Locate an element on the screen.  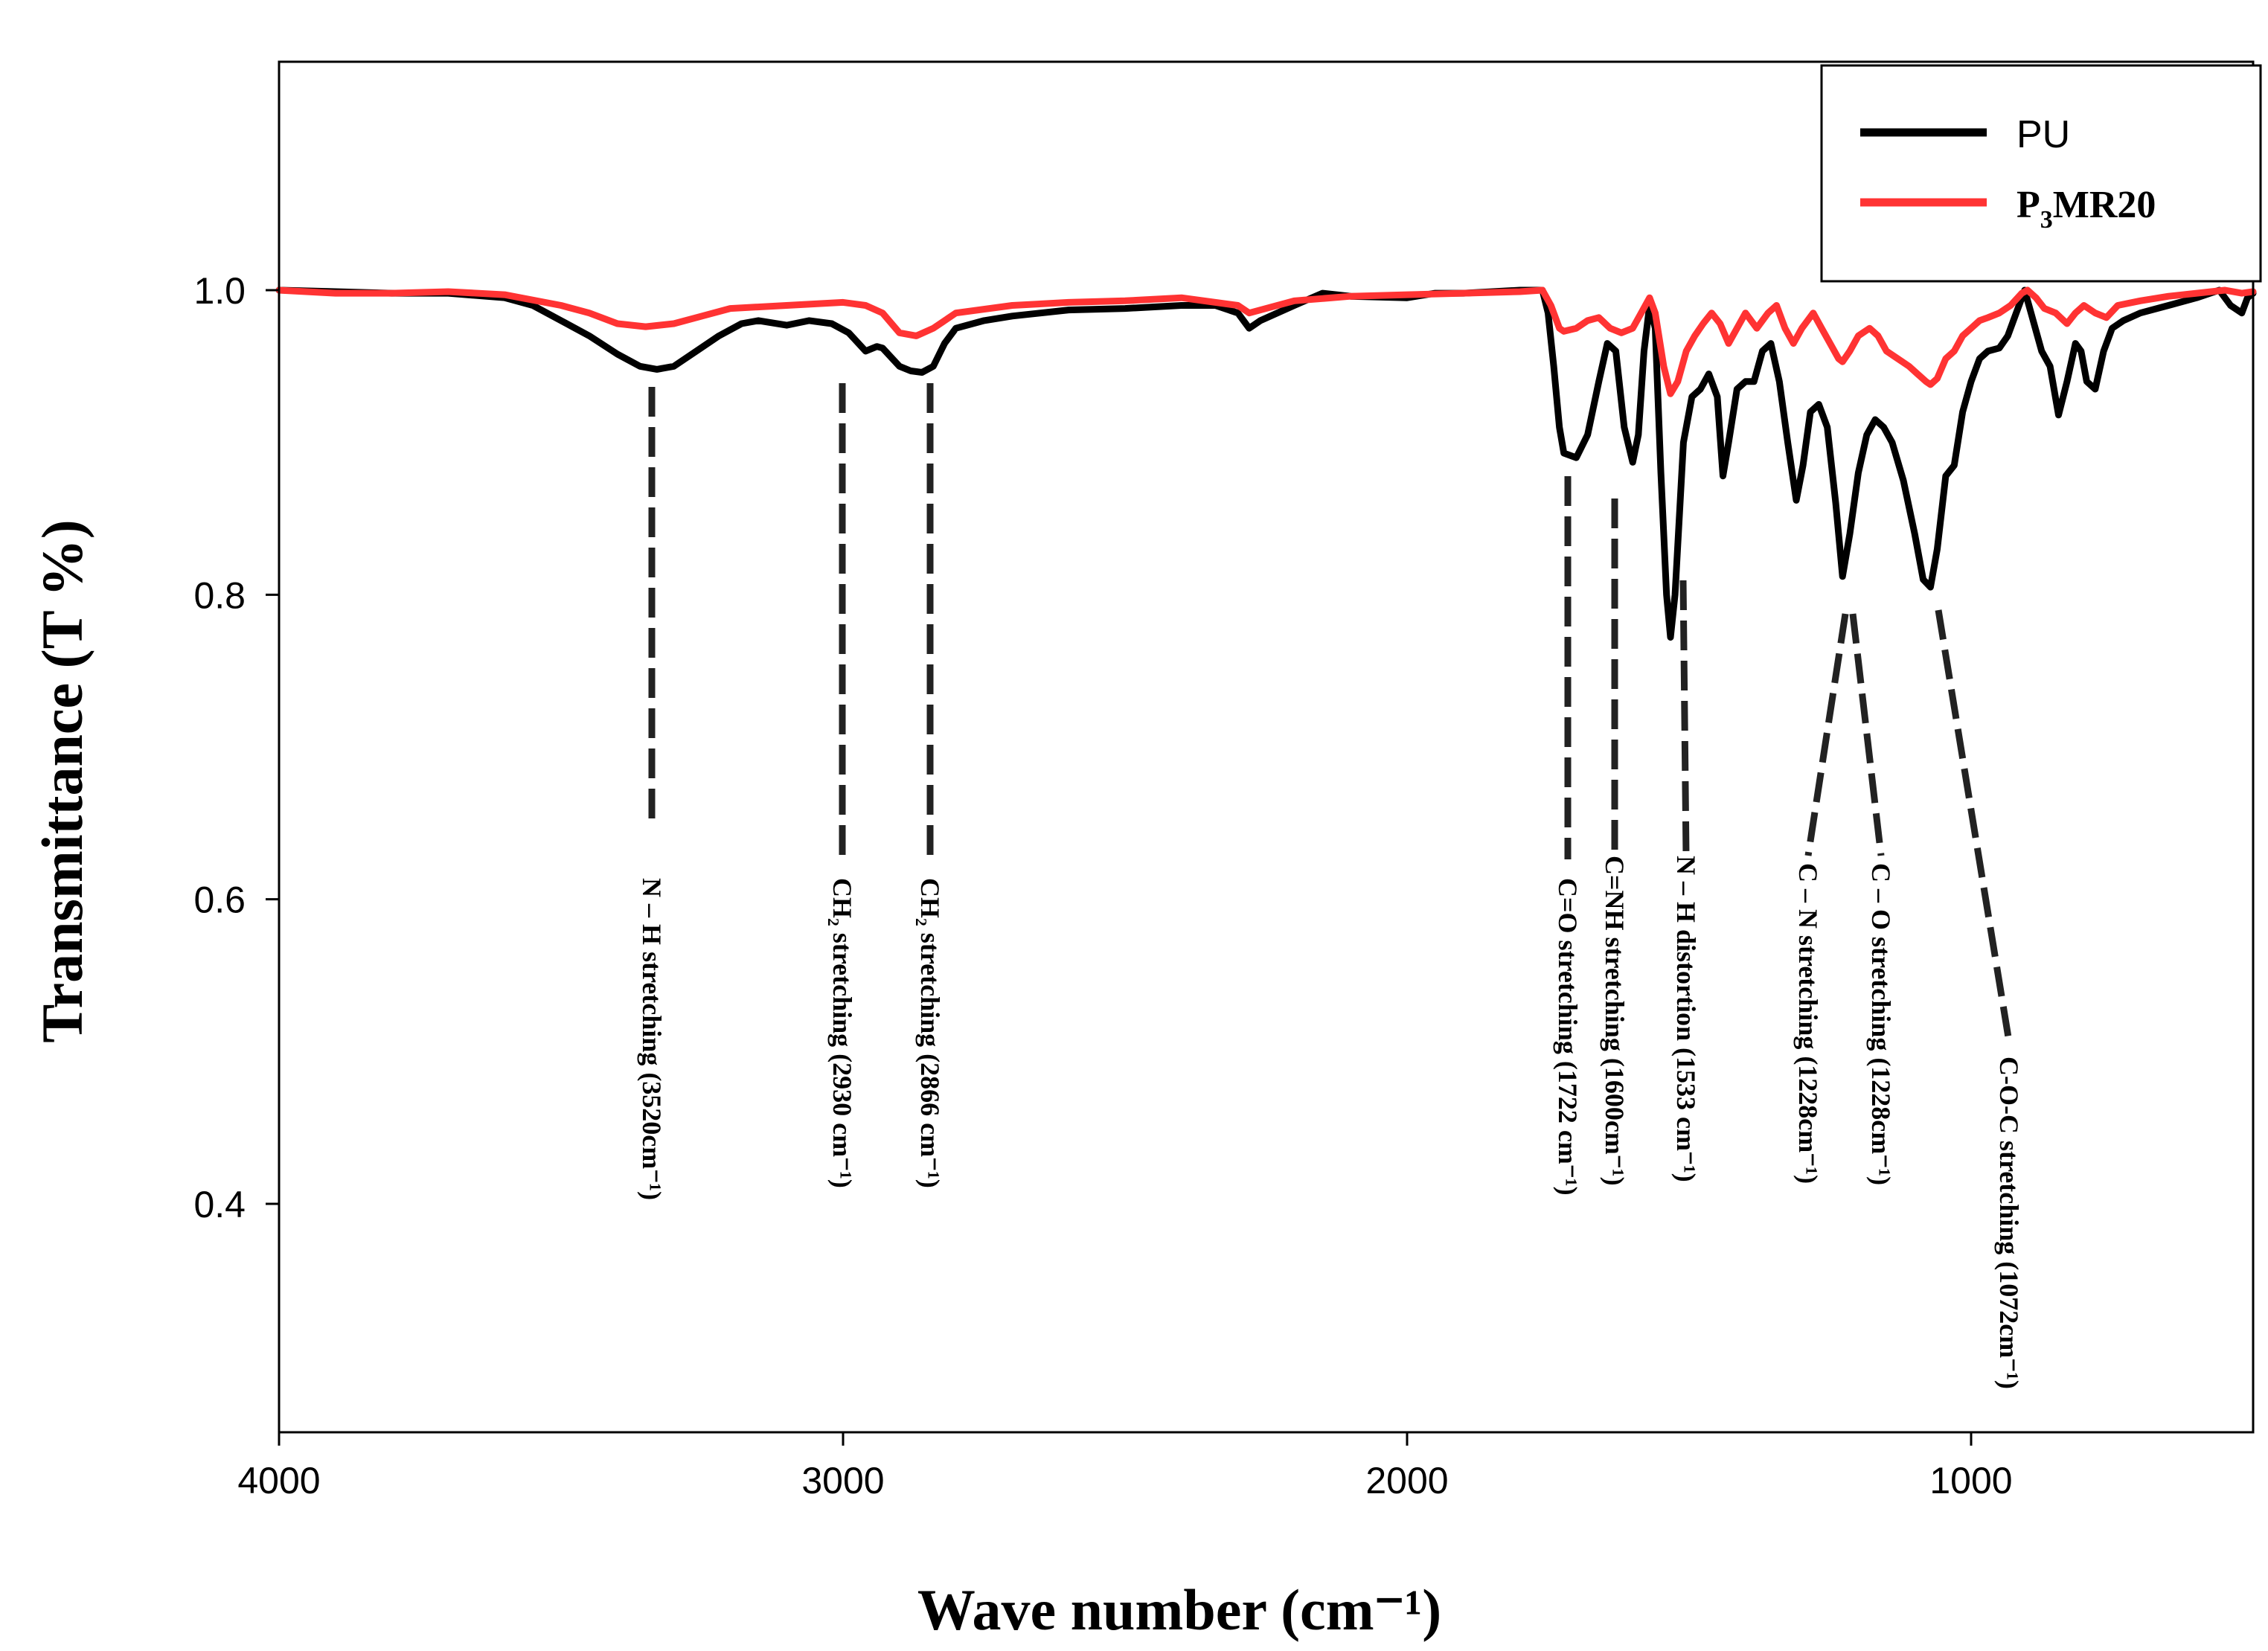
annotation-label: CH₂ stretching (2866 cm⁻¹) is located at coordinates (930, 1033).